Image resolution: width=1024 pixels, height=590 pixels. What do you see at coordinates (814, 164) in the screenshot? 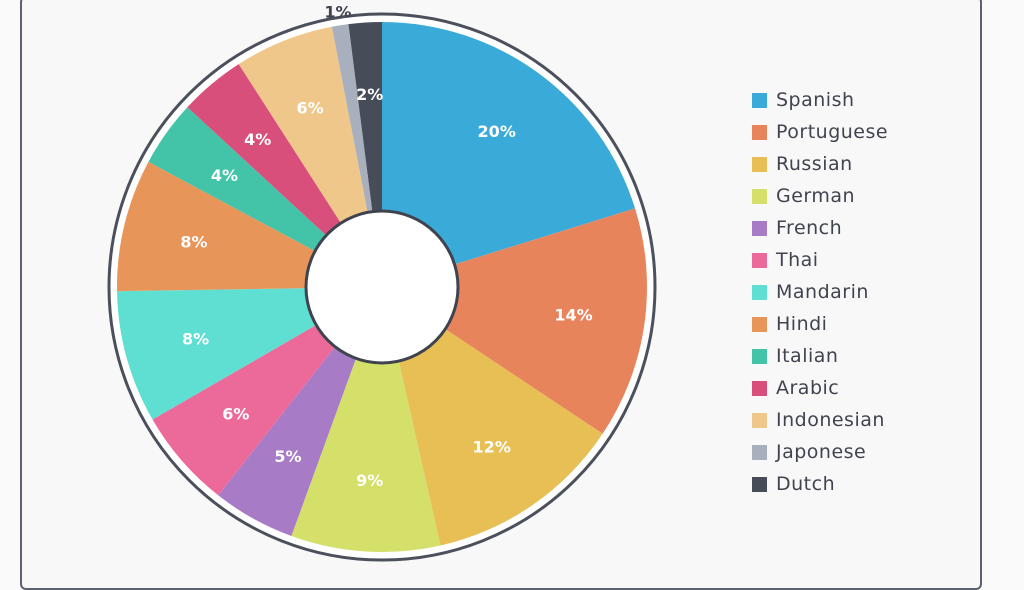
I see `legend-label: Russian` at bounding box center [814, 164].